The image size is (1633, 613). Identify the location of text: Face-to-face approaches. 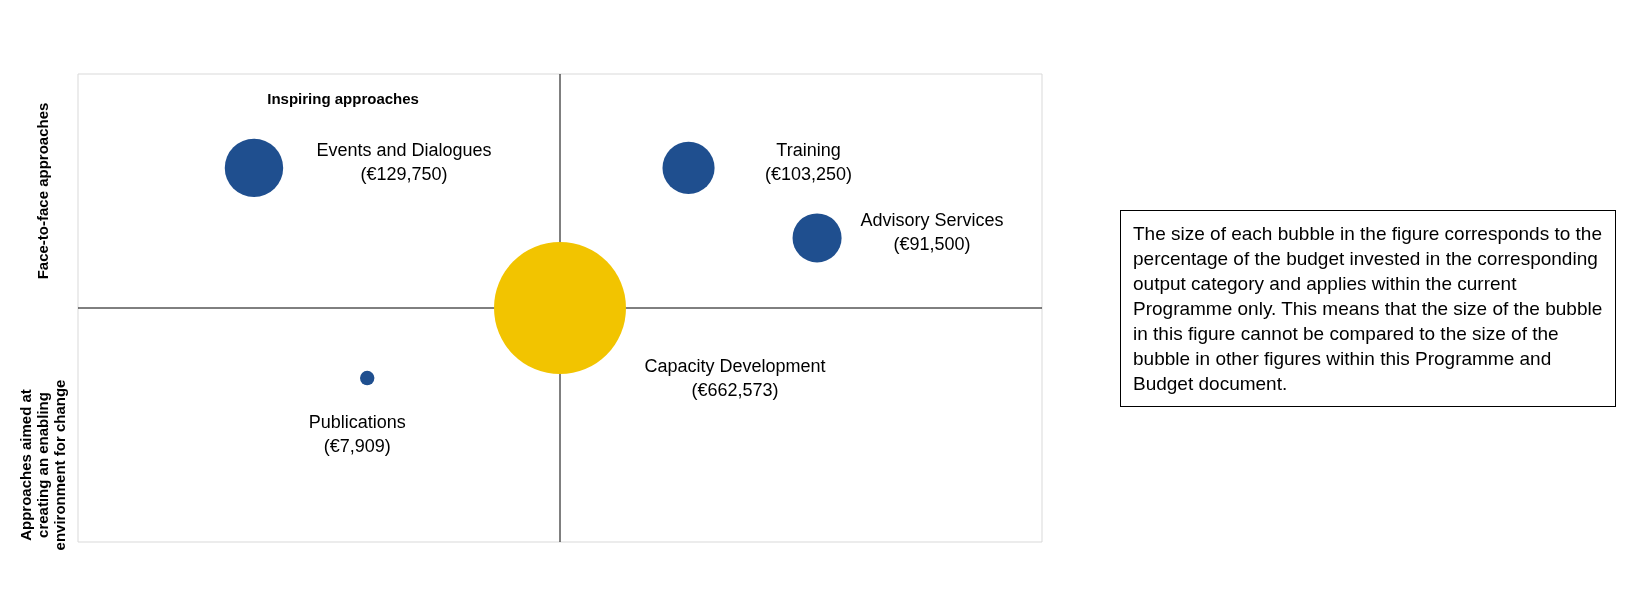
(43, 191).